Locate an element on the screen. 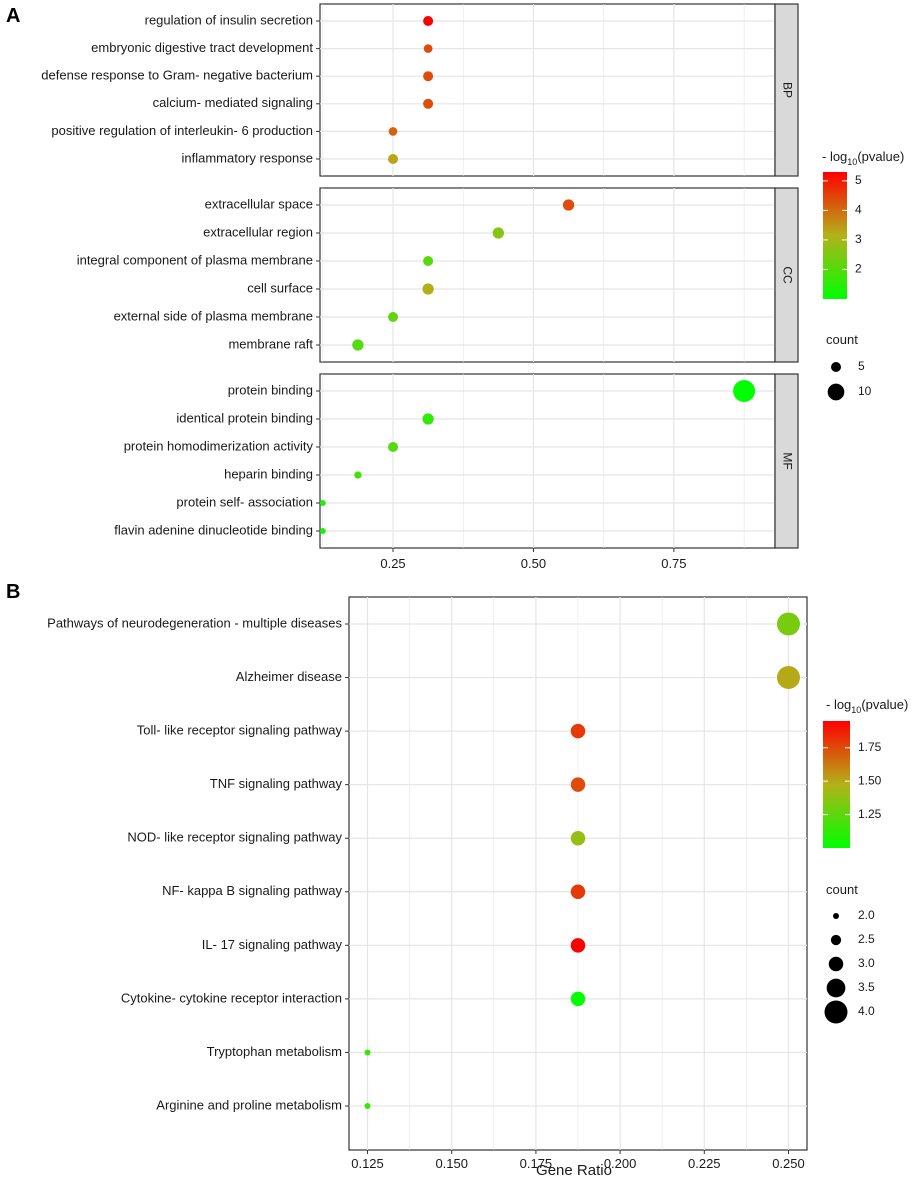 This screenshot has height=1179, width=920. panel-a-size-legend-title: count is located at coordinates (842, 339).